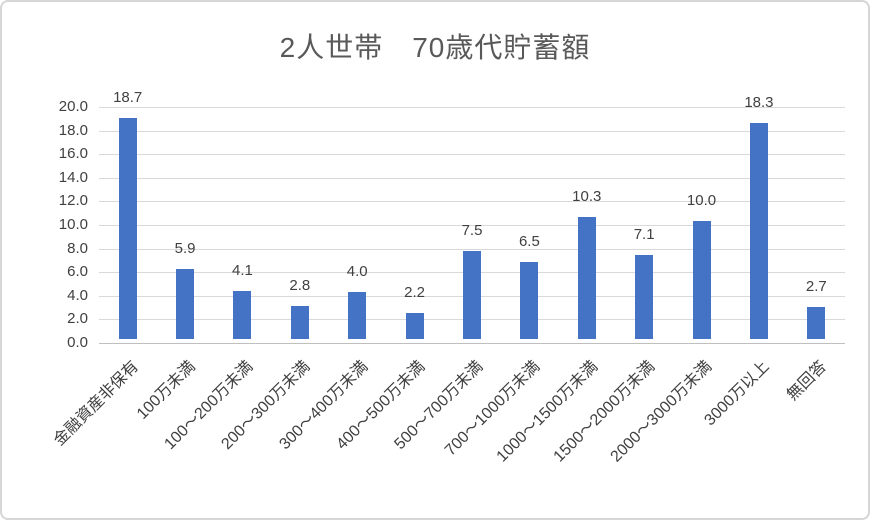 The image size is (870, 520). Describe the element at coordinates (73, 224) in the screenshot. I see `y-tick-label: 10.0` at that location.